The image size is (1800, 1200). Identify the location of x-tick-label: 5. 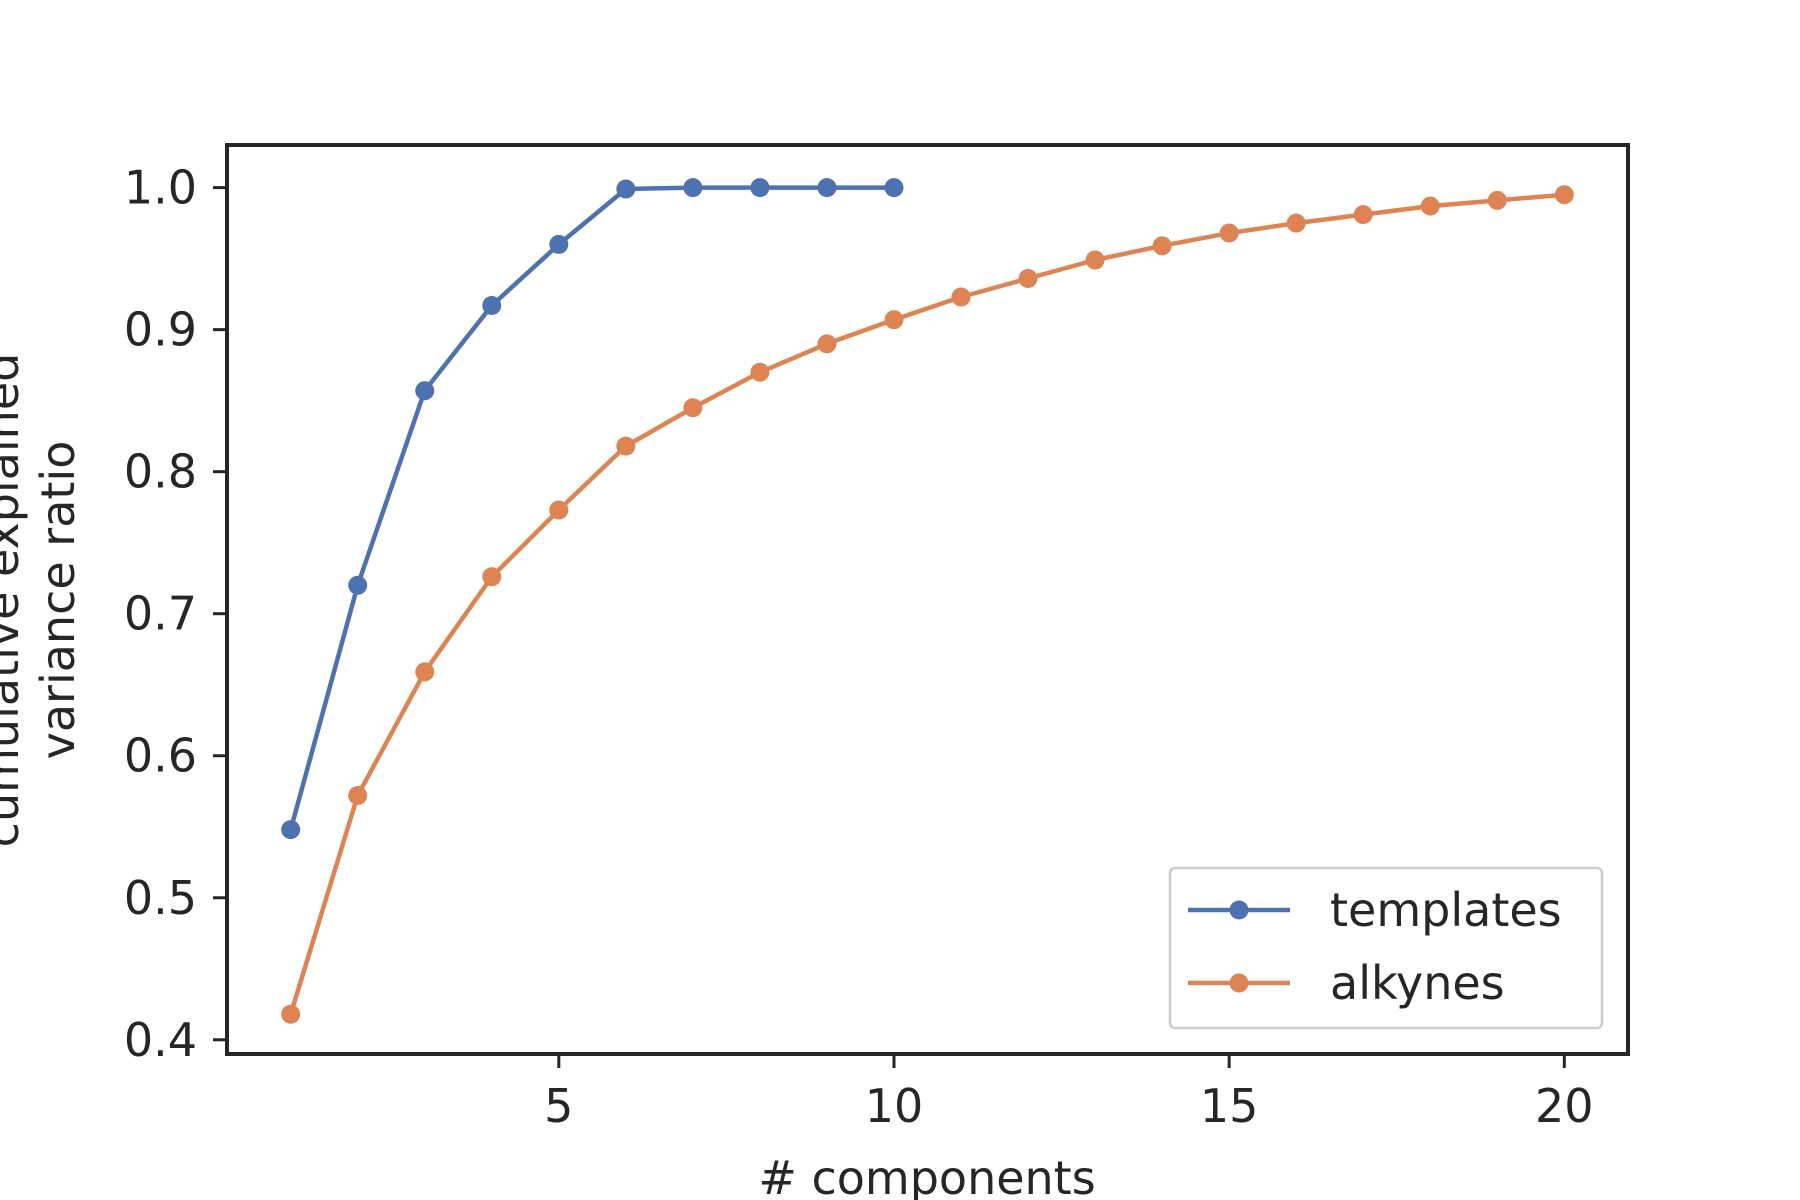
(558, 1106).